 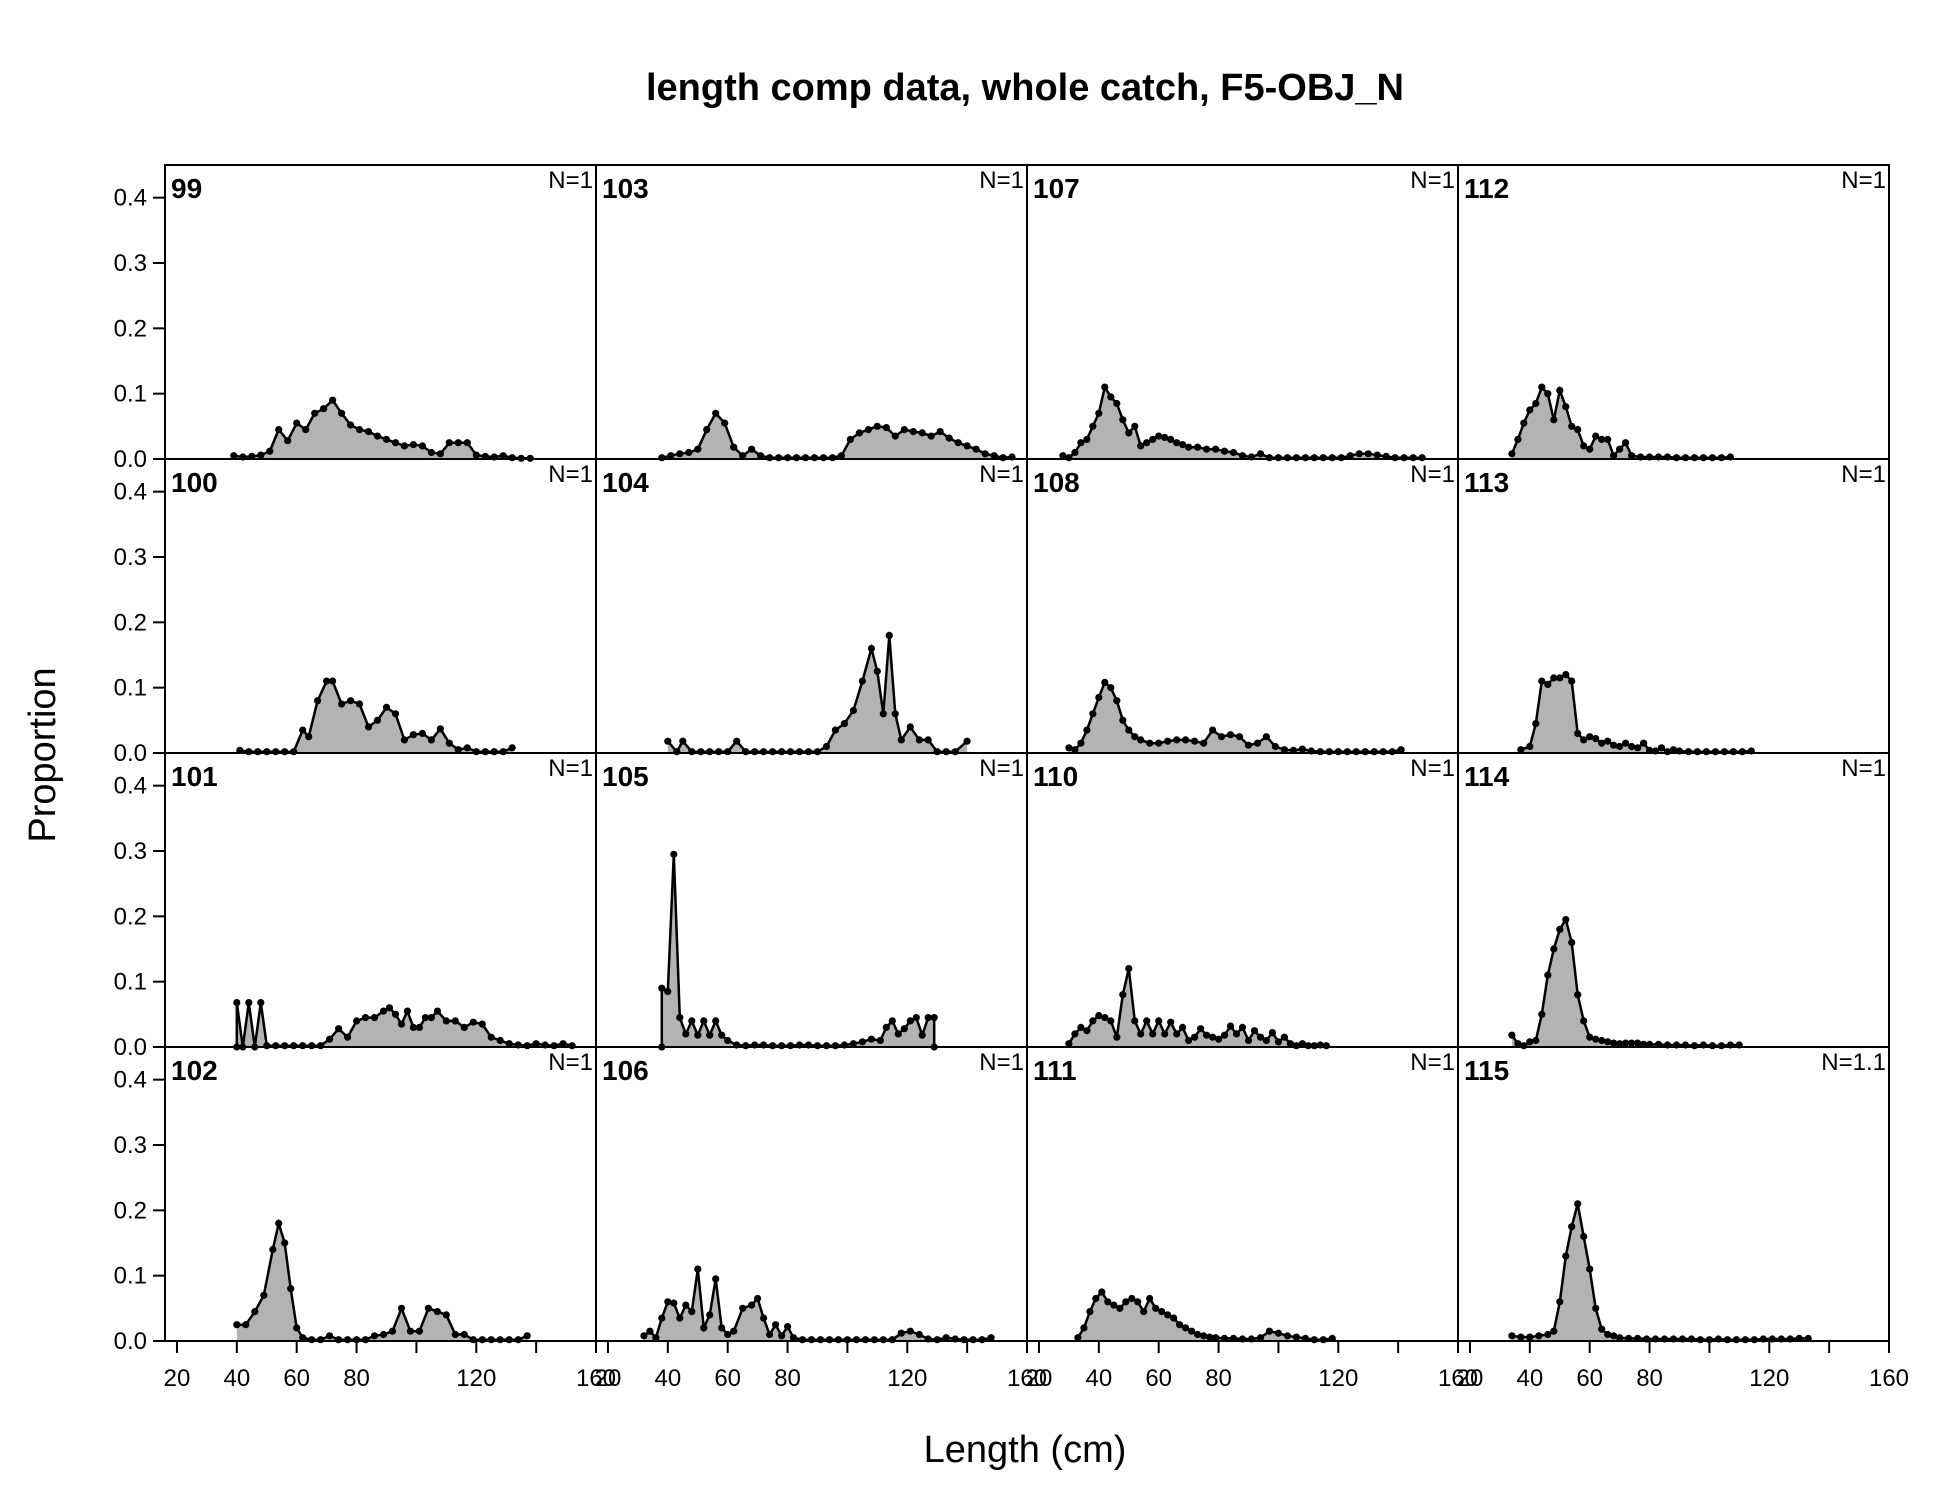 What do you see at coordinates (130, 851) in the screenshot?
I see `y-tick-label: 0.3` at bounding box center [130, 851].